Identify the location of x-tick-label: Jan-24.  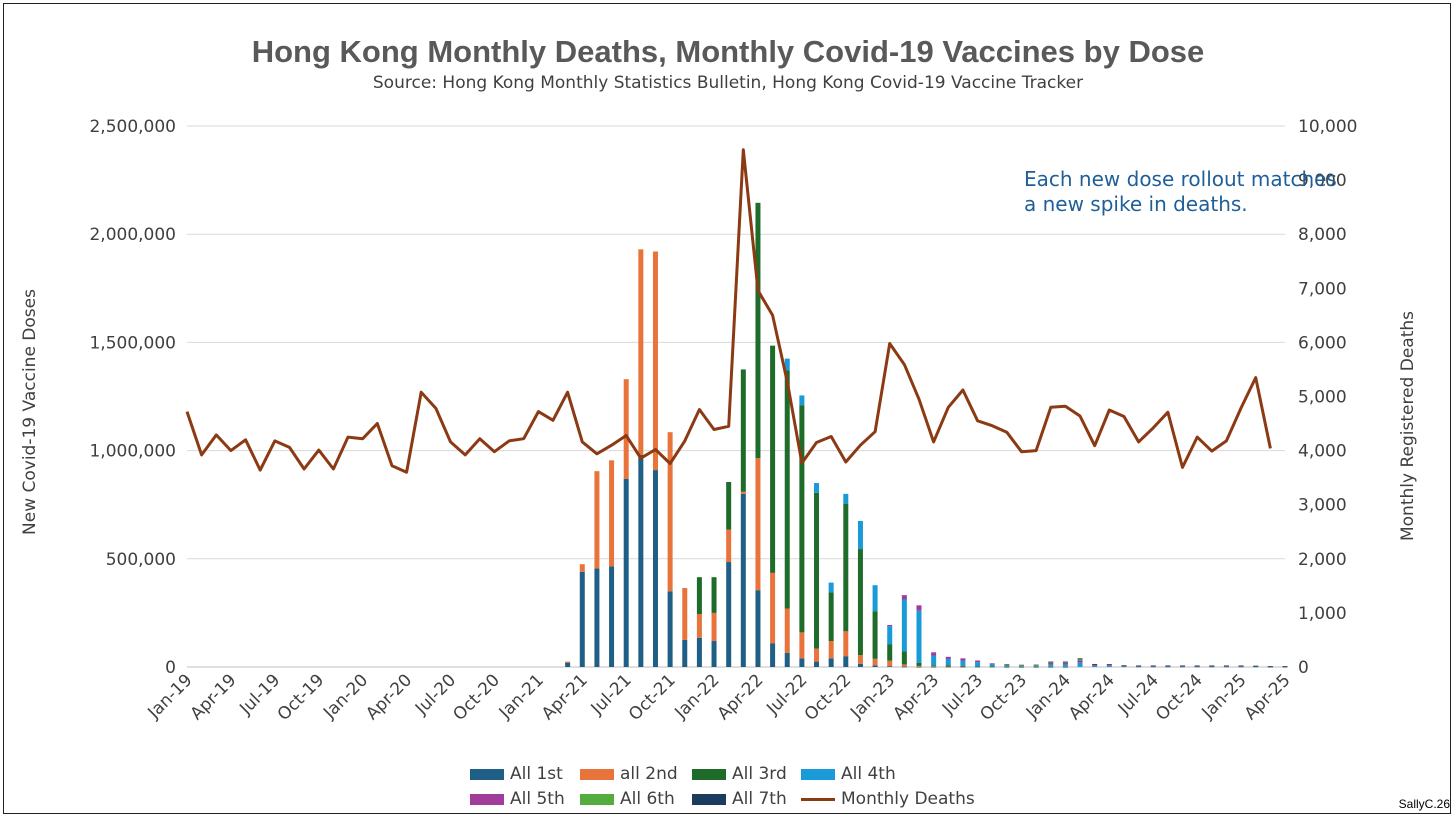
(1048, 696).